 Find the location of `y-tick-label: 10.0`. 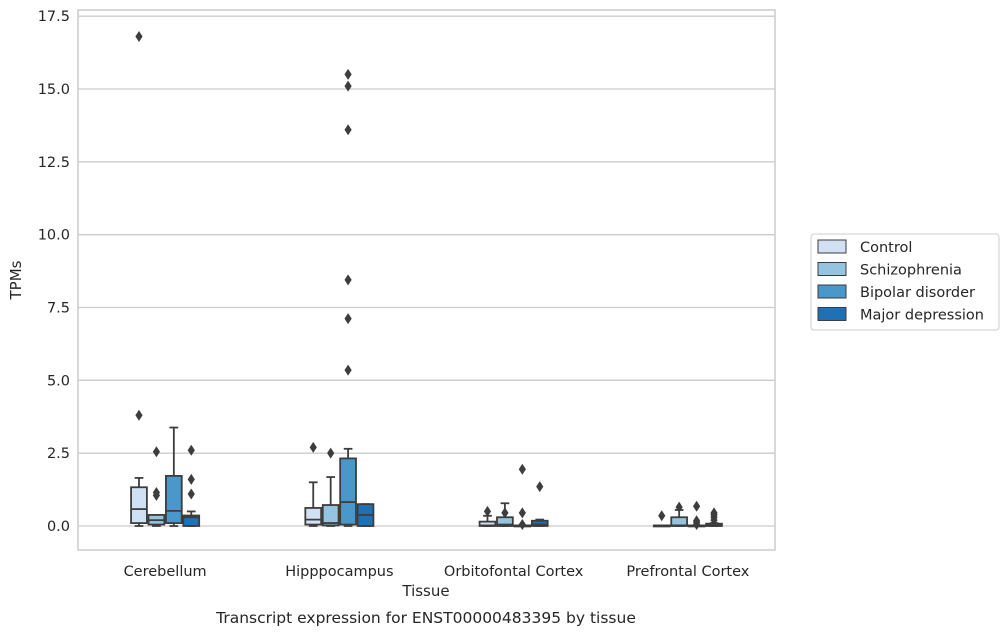

y-tick-label: 10.0 is located at coordinates (54, 236).